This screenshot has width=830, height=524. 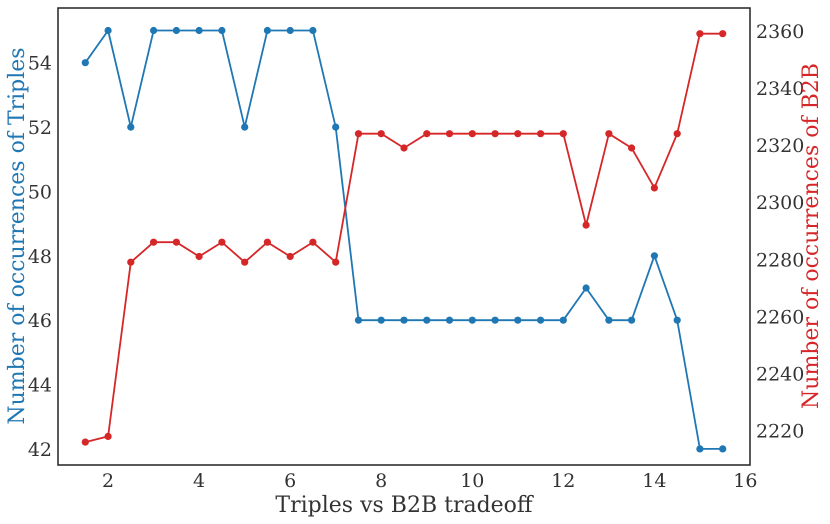 What do you see at coordinates (745, 481) in the screenshot?
I see `x-tick-label: 16` at bounding box center [745, 481].